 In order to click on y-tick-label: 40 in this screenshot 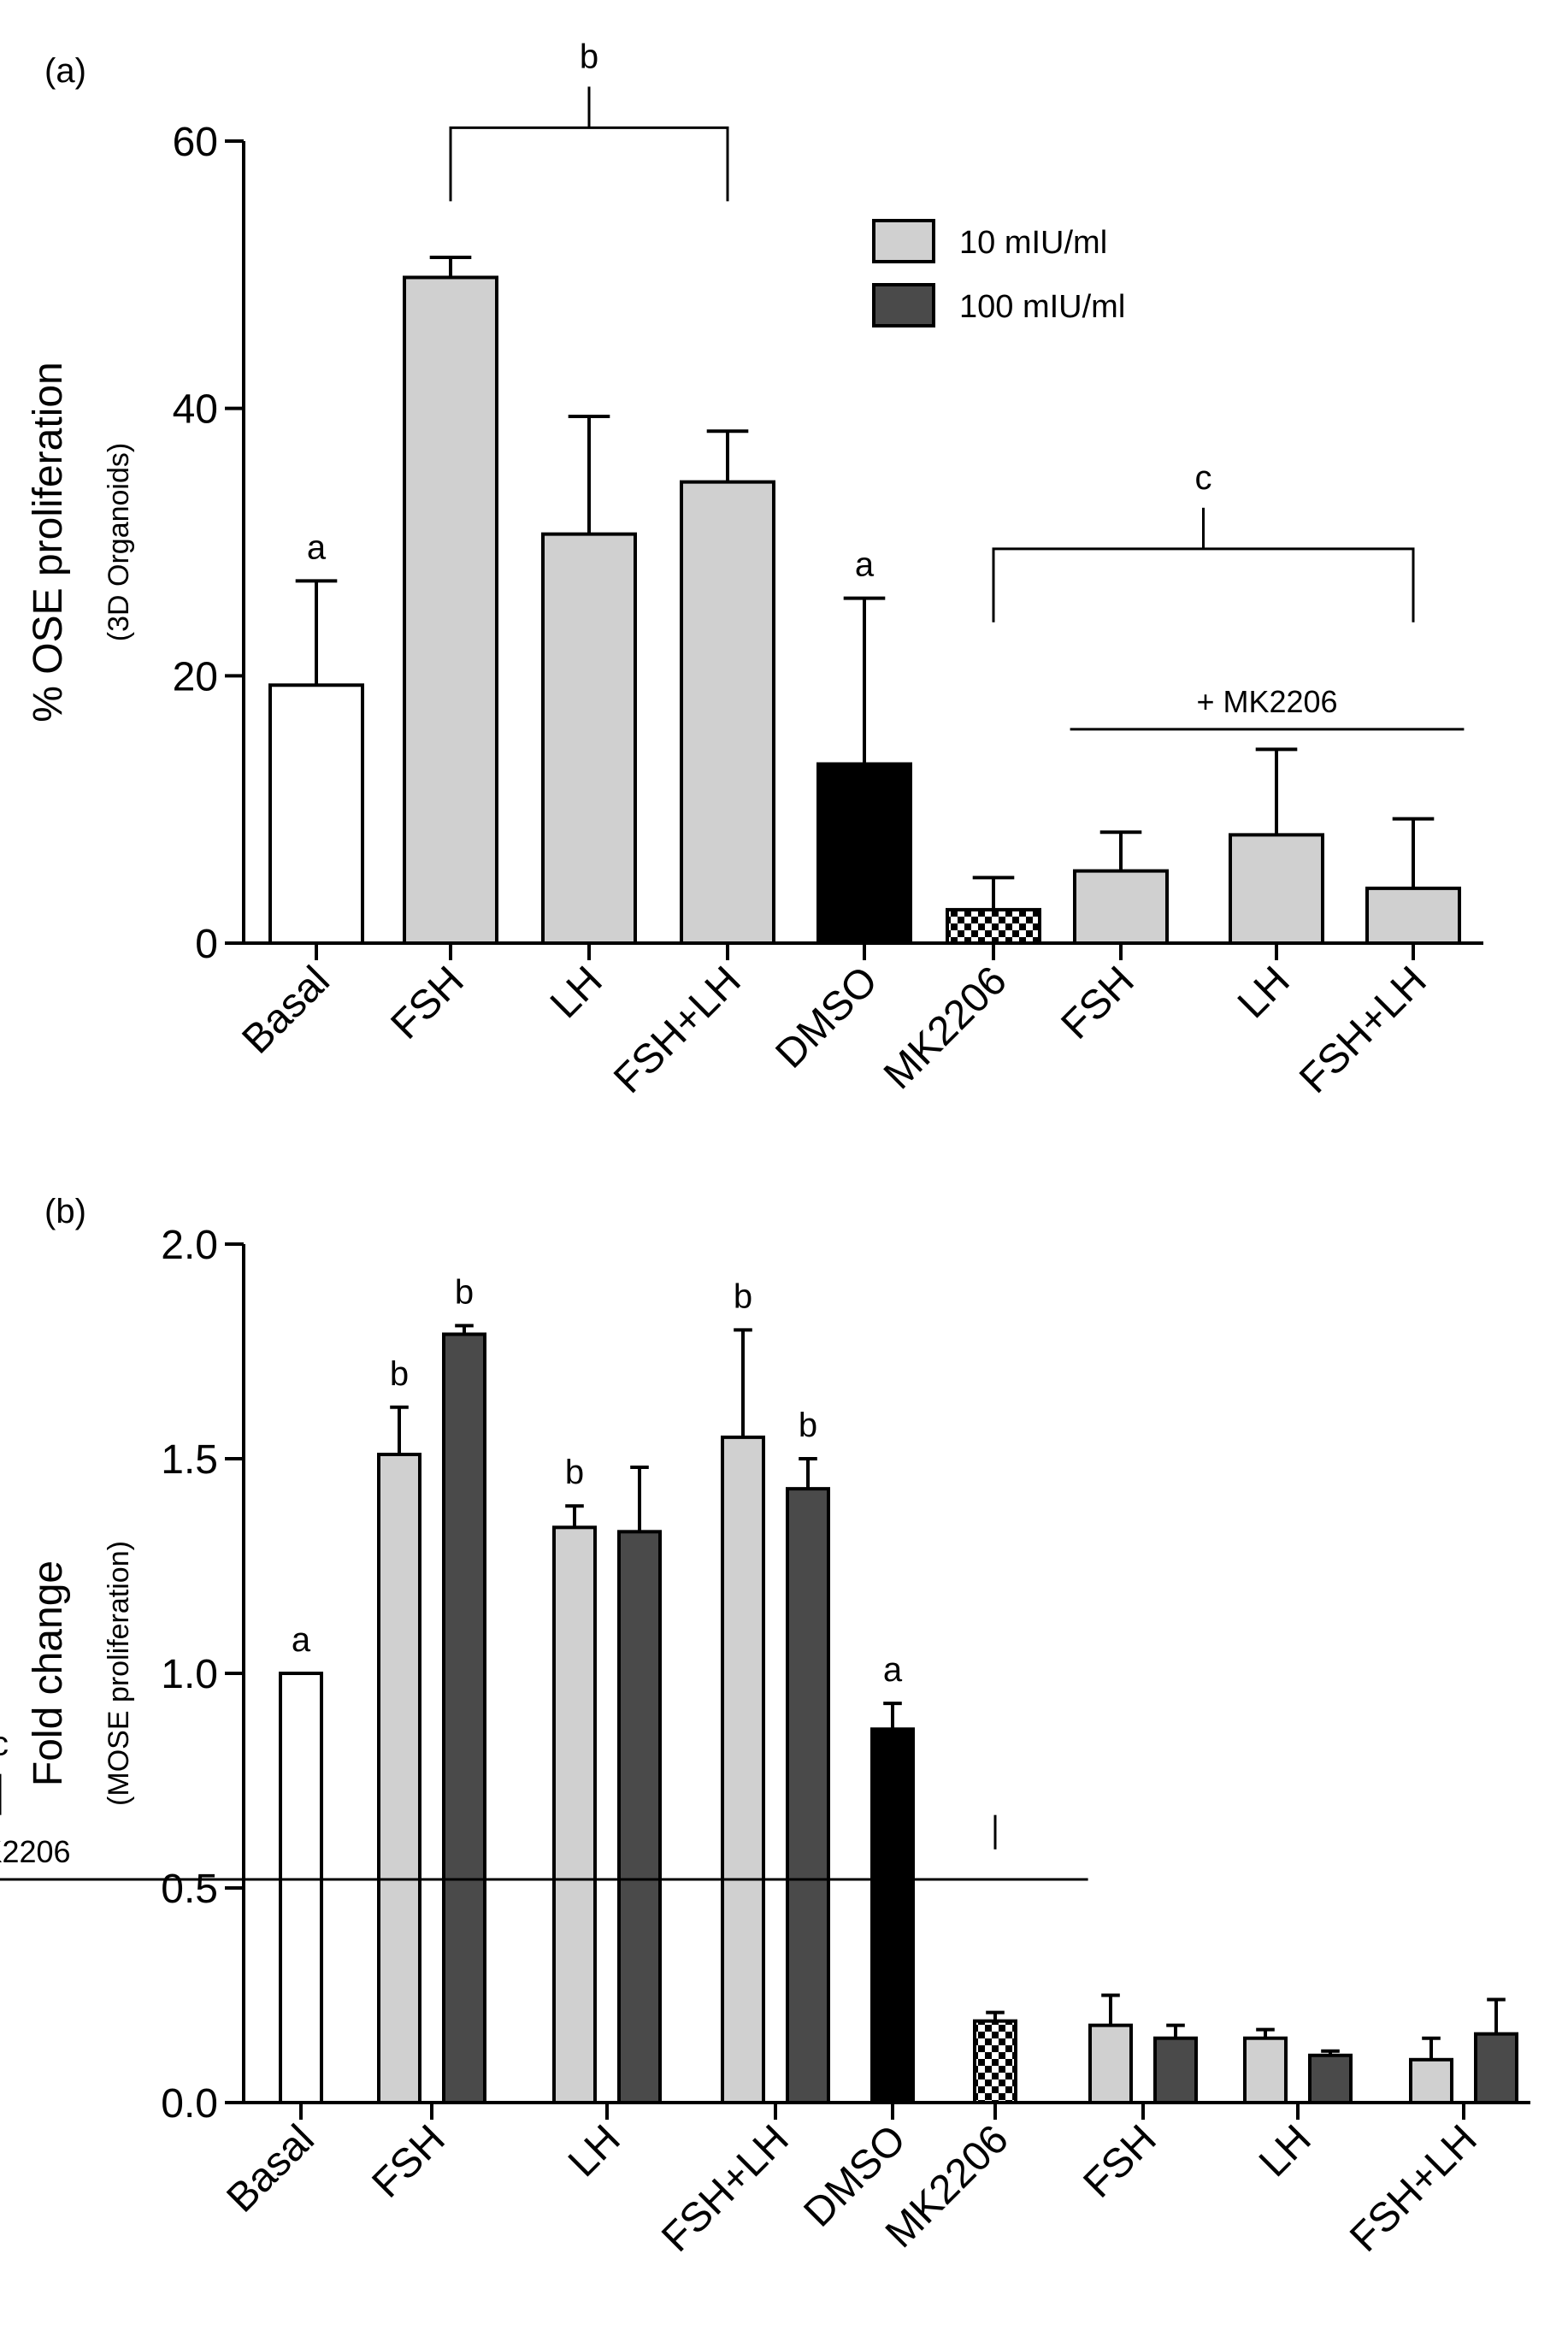, I will do `click(195, 410)`.